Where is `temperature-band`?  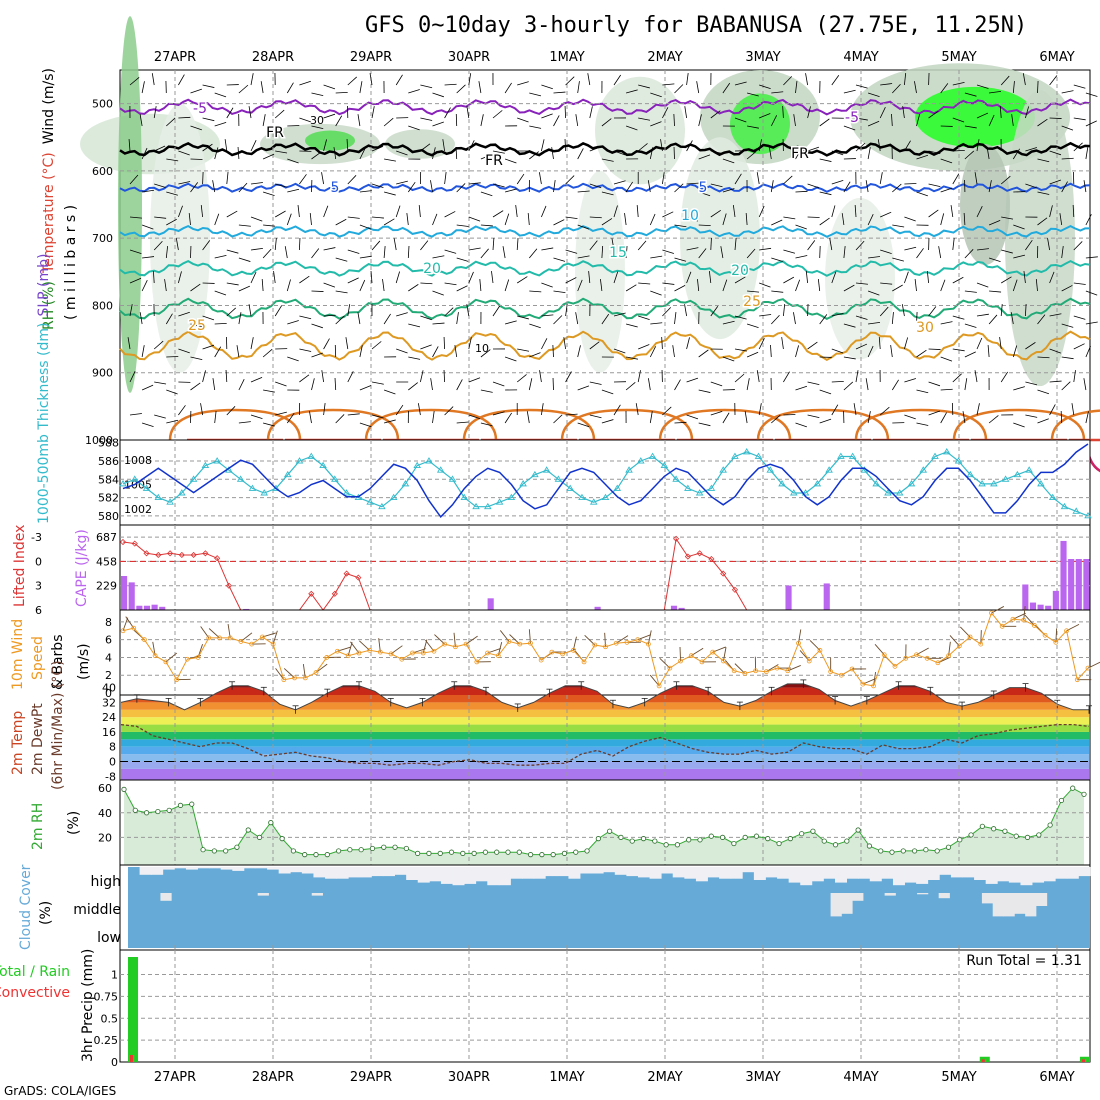 temperature-band is located at coordinates (605, 713).